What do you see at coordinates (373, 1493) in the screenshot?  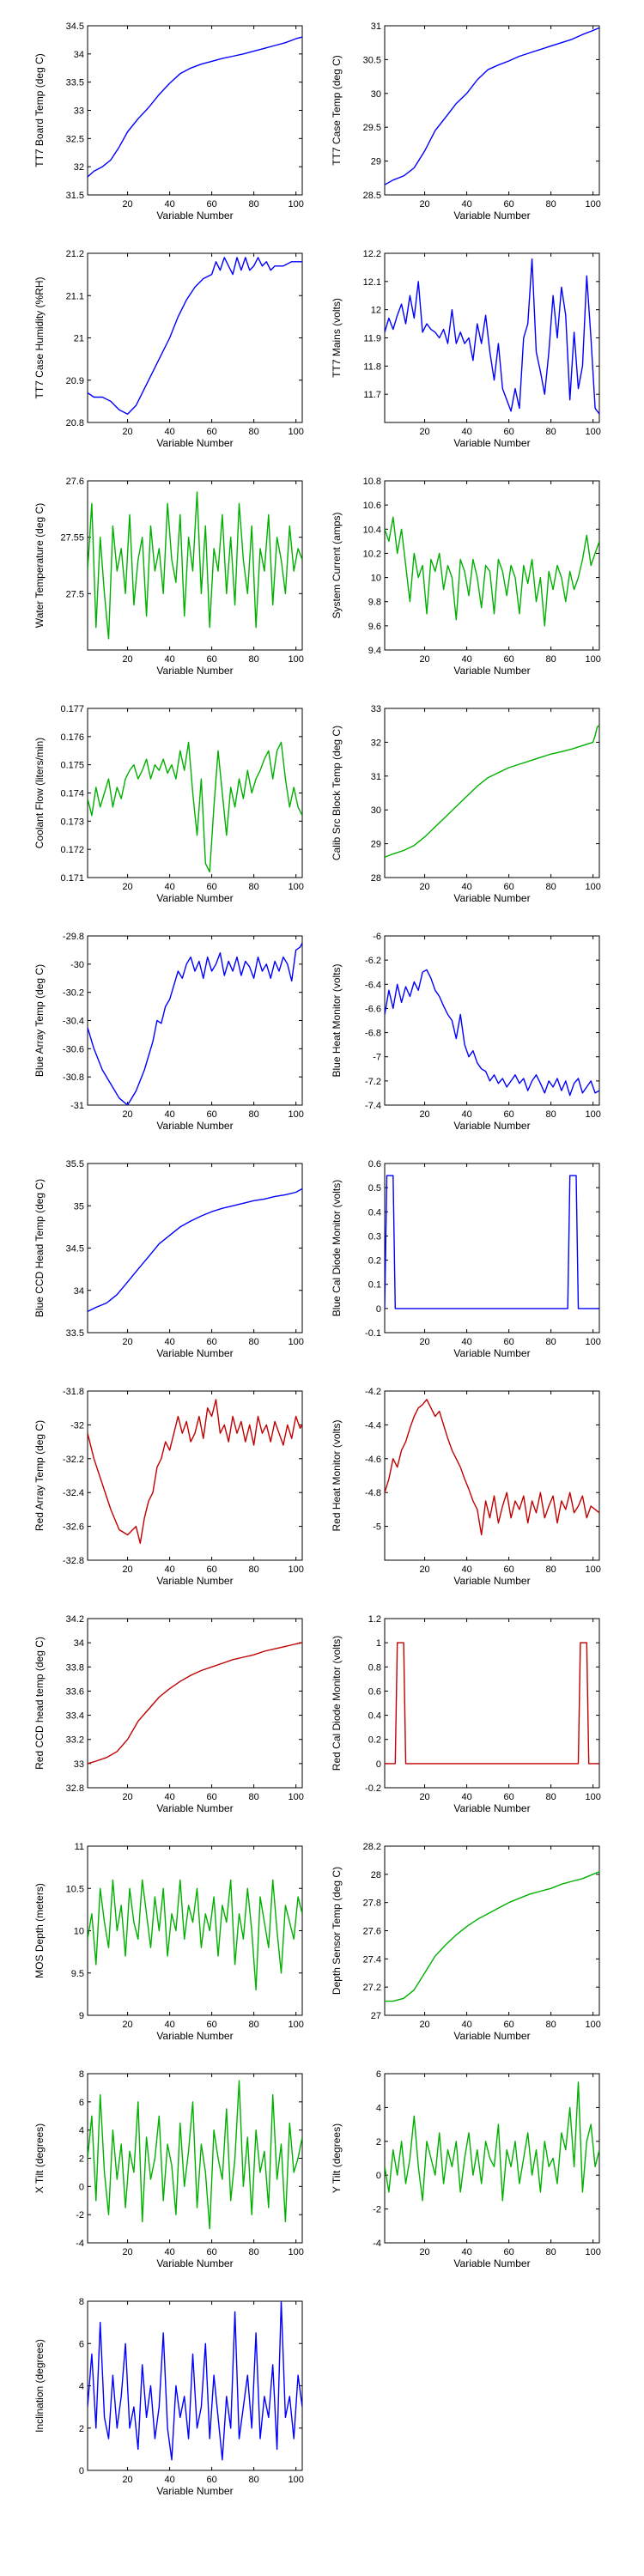 I see `y-tick-label: -4.8` at bounding box center [373, 1493].